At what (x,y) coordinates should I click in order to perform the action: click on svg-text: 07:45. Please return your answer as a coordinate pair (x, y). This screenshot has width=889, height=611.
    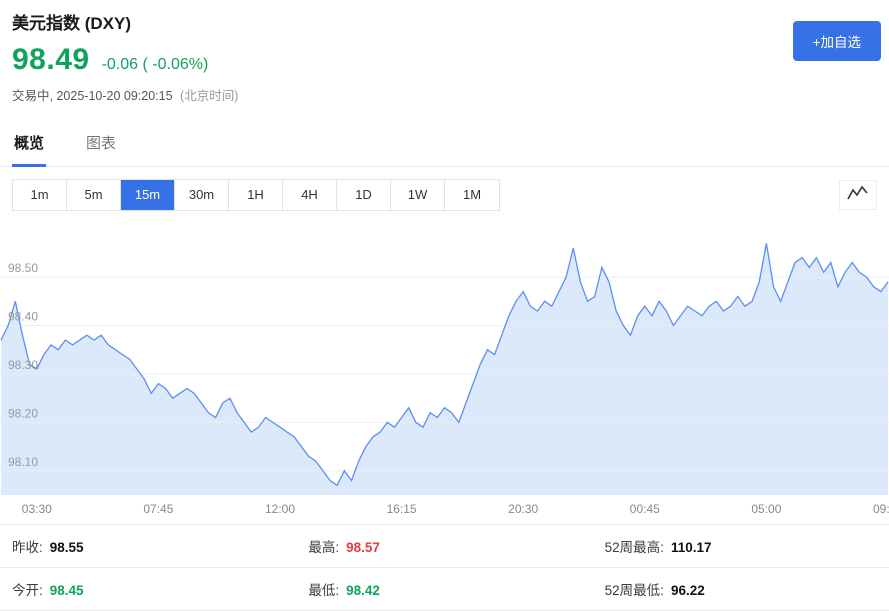
    Looking at the image, I should click on (158, 509).